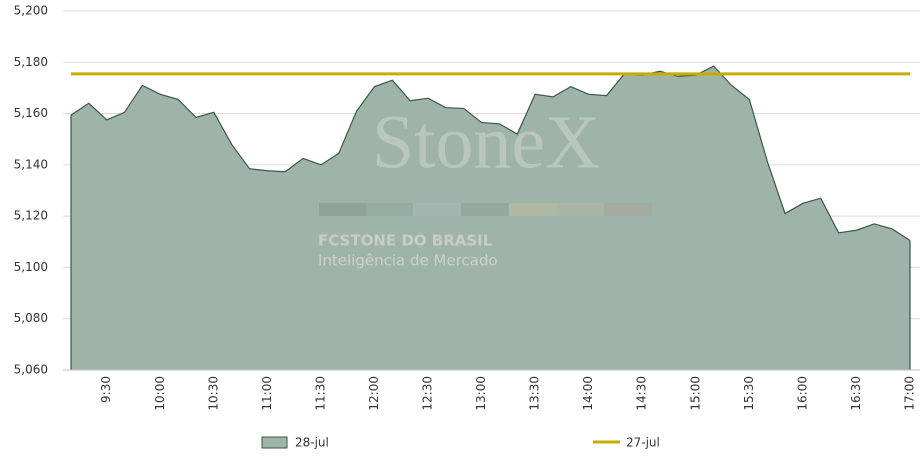  What do you see at coordinates (31, 11) in the screenshot?
I see `y-tick-label: 5,200` at bounding box center [31, 11].